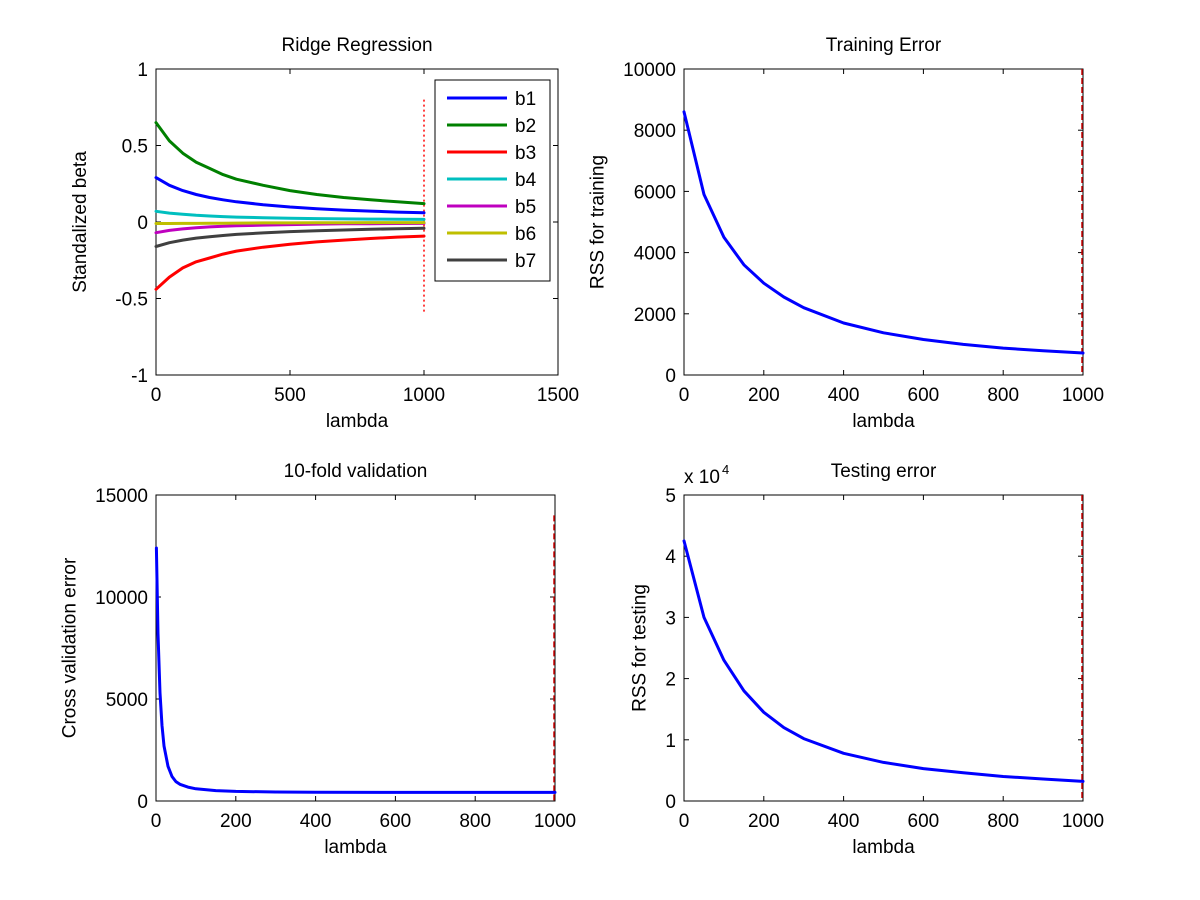 Image resolution: width=1200 pixels, height=900 pixels. Describe the element at coordinates (884, 471) in the screenshot. I see `chart-title: Testing error` at that location.